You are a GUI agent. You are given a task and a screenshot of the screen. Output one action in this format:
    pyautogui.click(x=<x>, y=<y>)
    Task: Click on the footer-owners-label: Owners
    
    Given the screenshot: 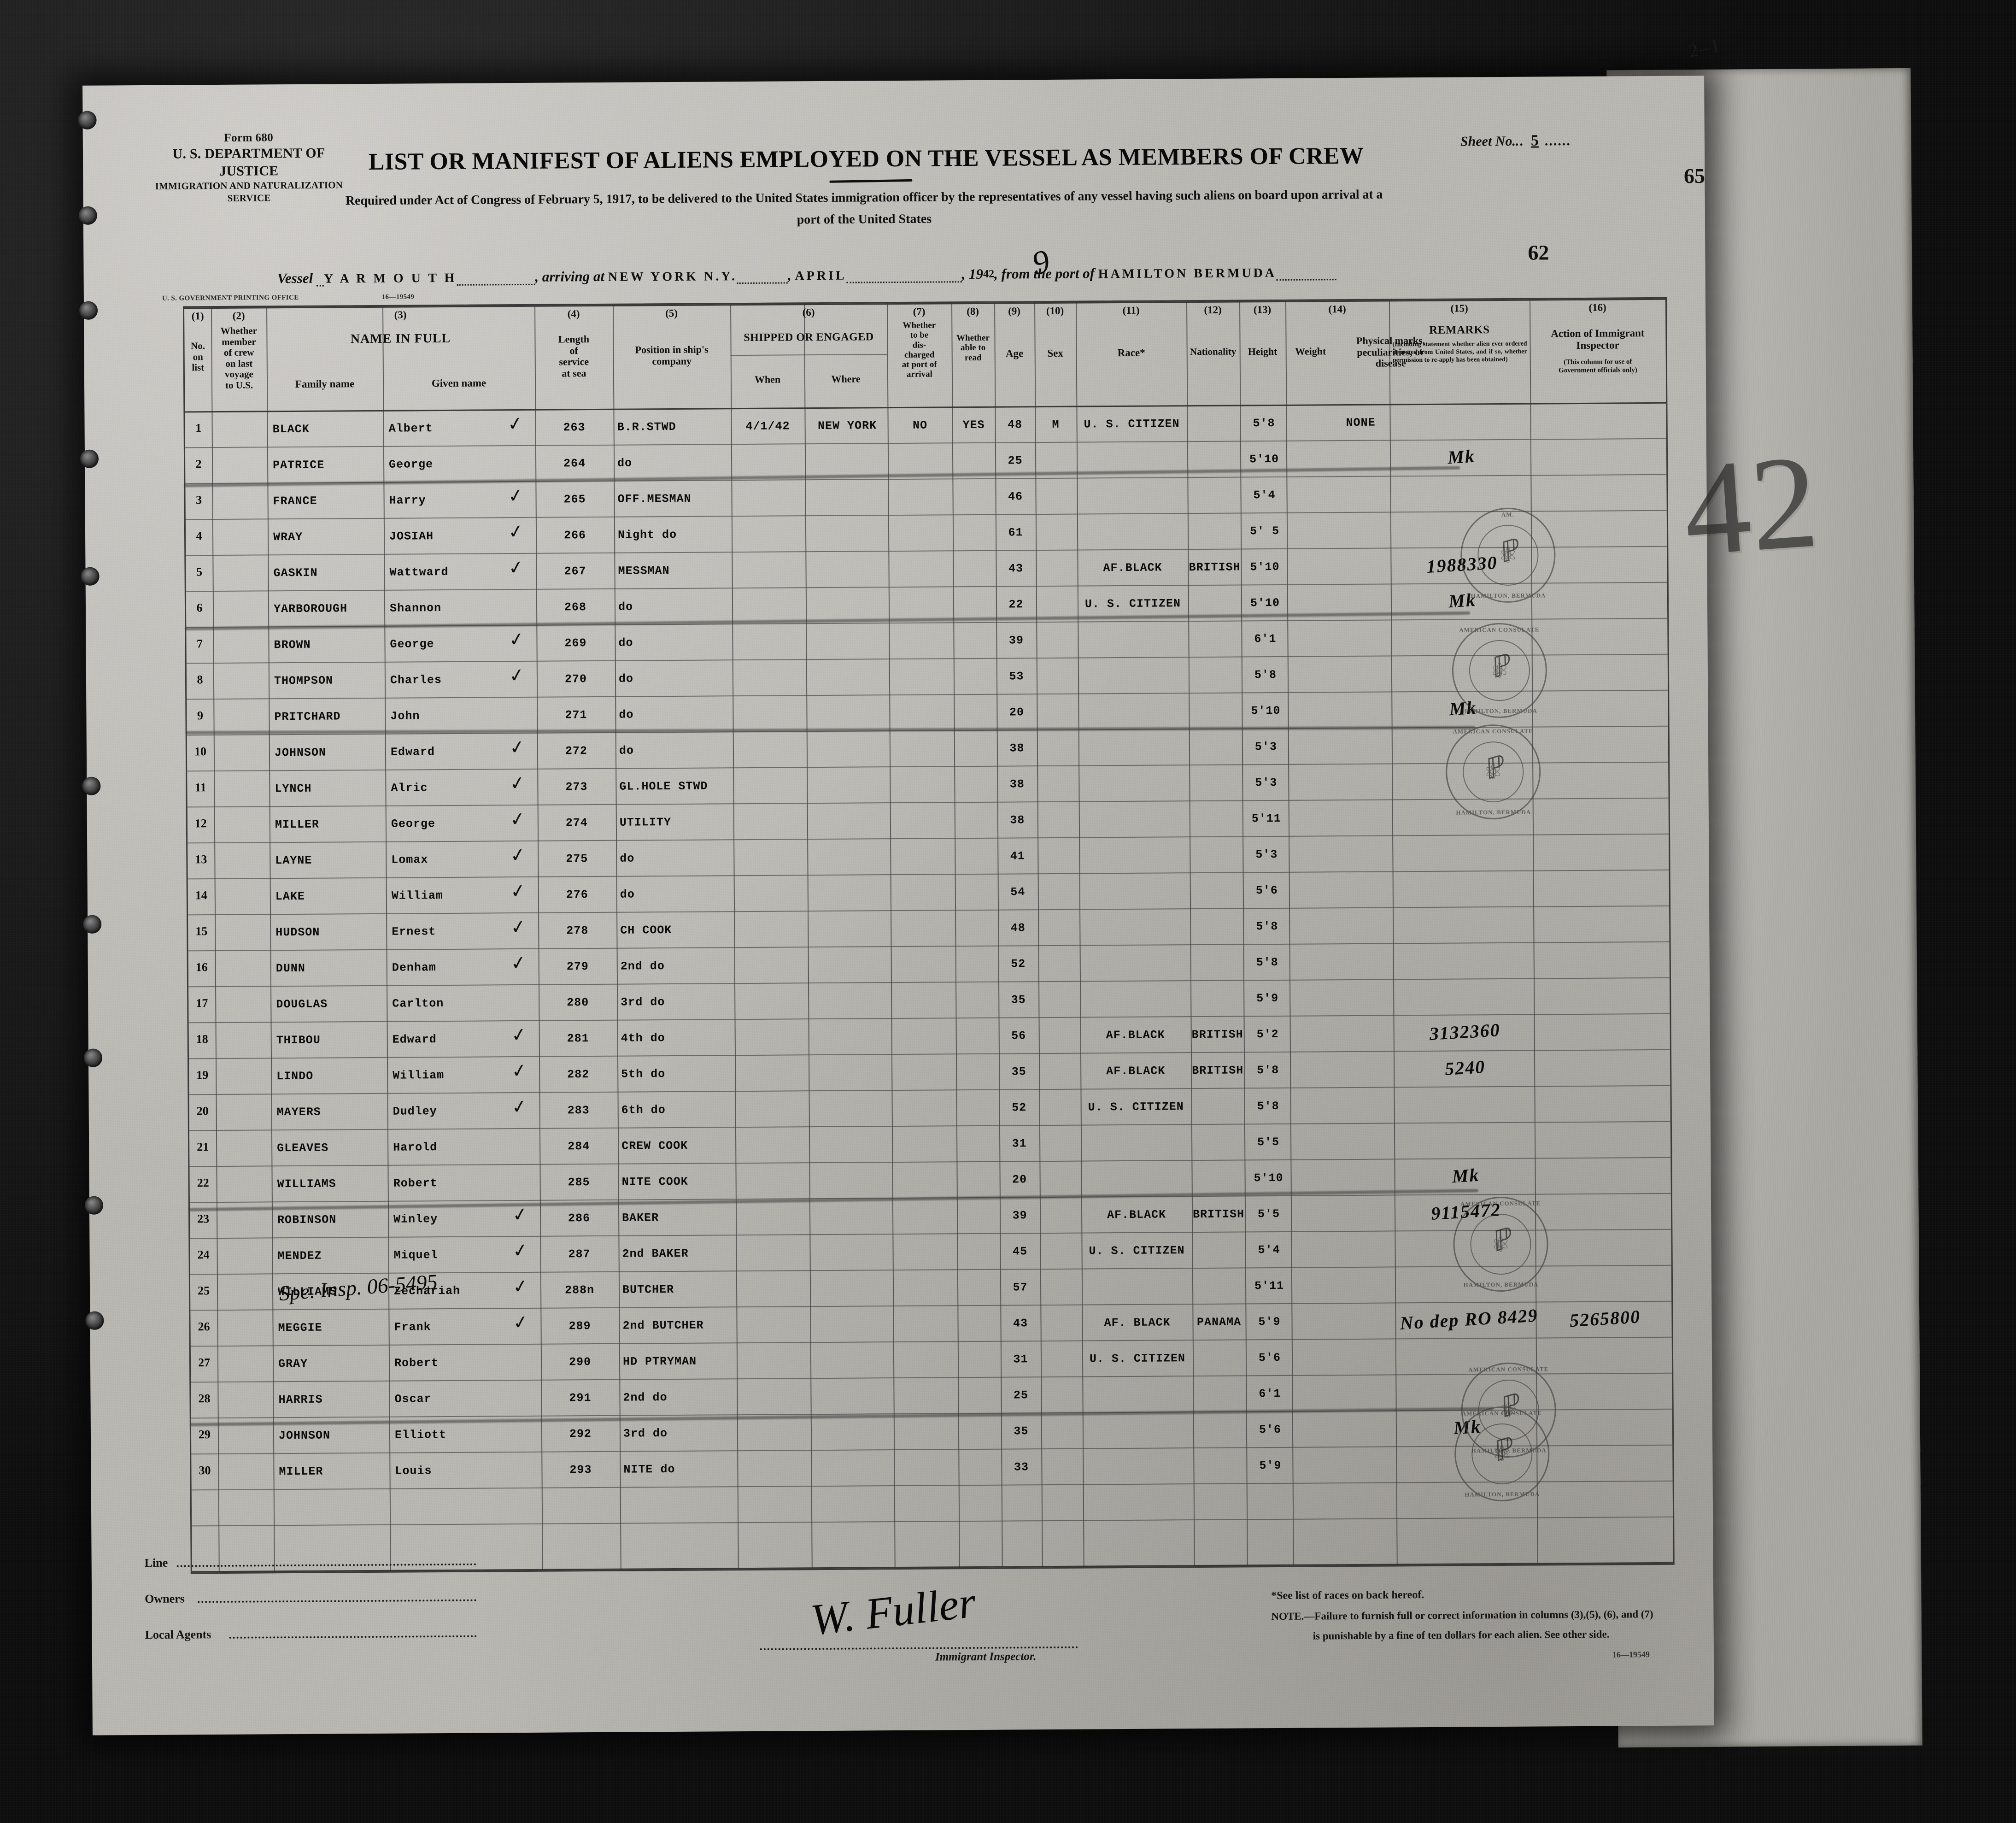 What is the action you would take?
    pyautogui.click(x=165, y=1599)
    